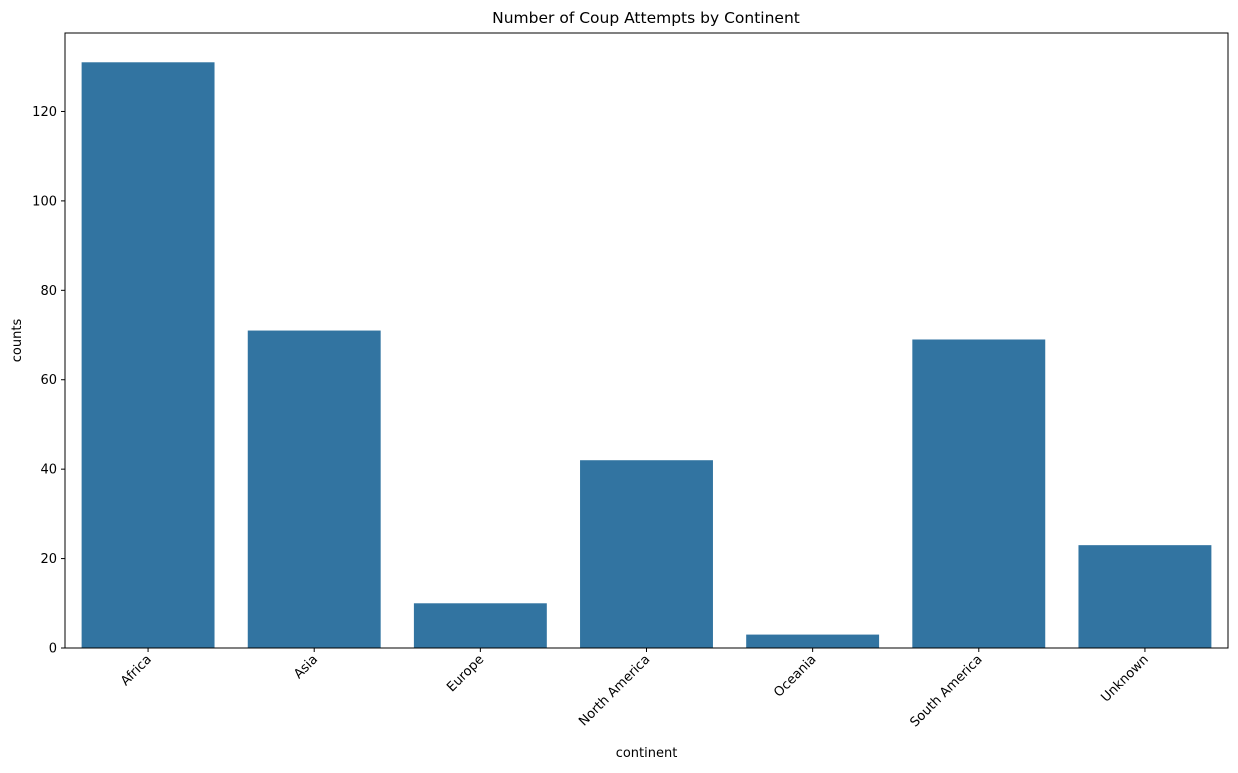  Describe the element at coordinates (17, 341) in the screenshot. I see `y-axis-title: counts` at that location.